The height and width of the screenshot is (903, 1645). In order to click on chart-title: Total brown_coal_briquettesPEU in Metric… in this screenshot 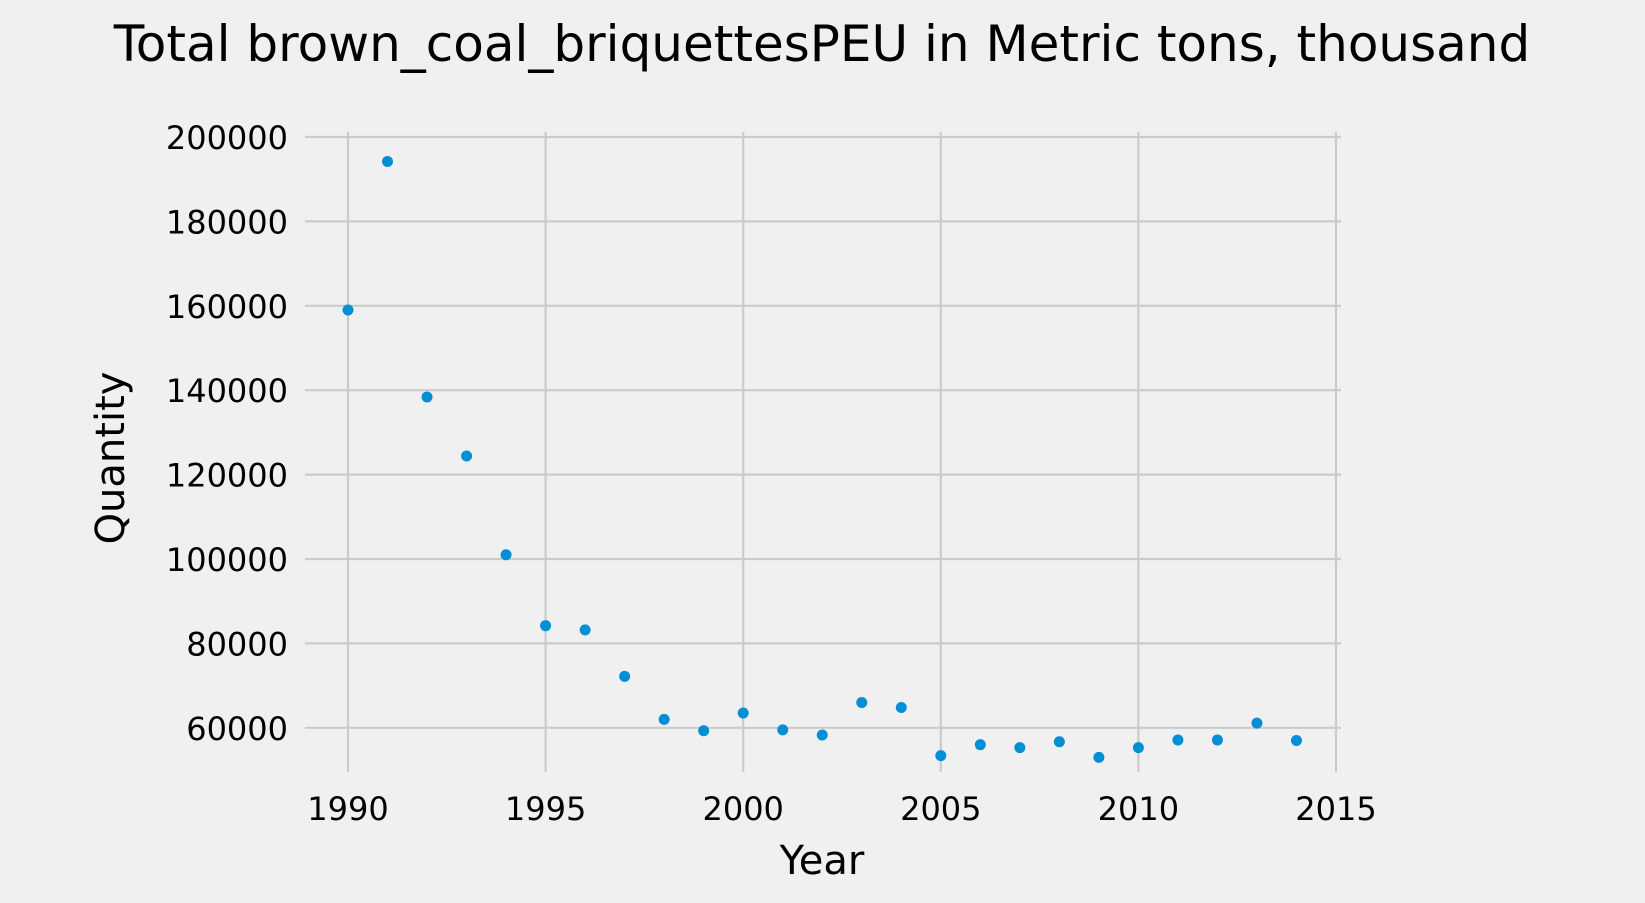, I will do `click(822, 44)`.